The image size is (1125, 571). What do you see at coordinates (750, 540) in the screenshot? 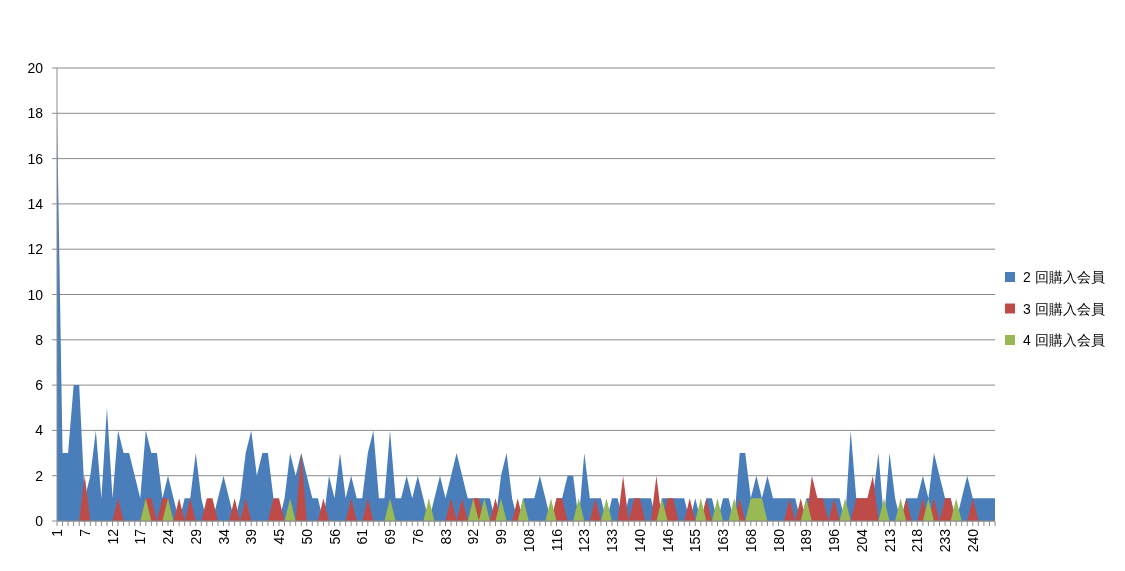
I see `x-tick-label: 168` at bounding box center [750, 540].